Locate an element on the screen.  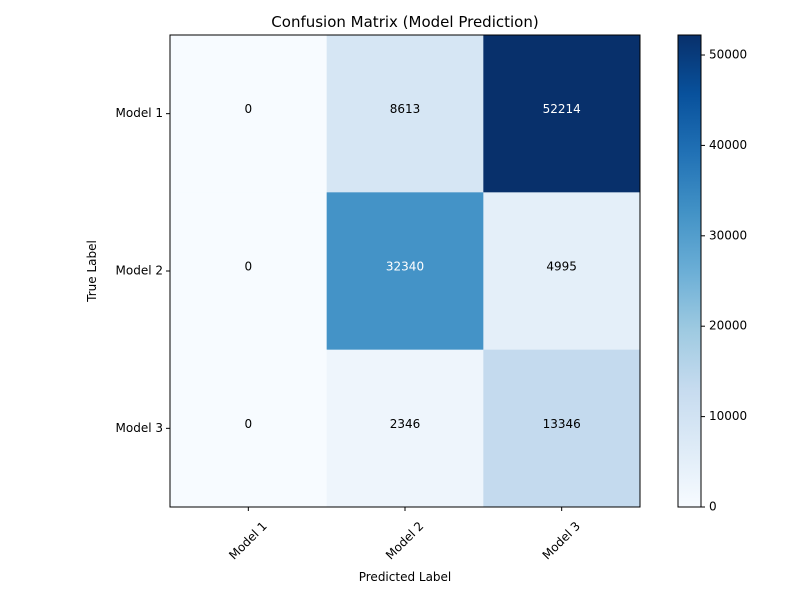
colorbar: 0 10000 20000 30000 40000 50000 is located at coordinates (712, 274).